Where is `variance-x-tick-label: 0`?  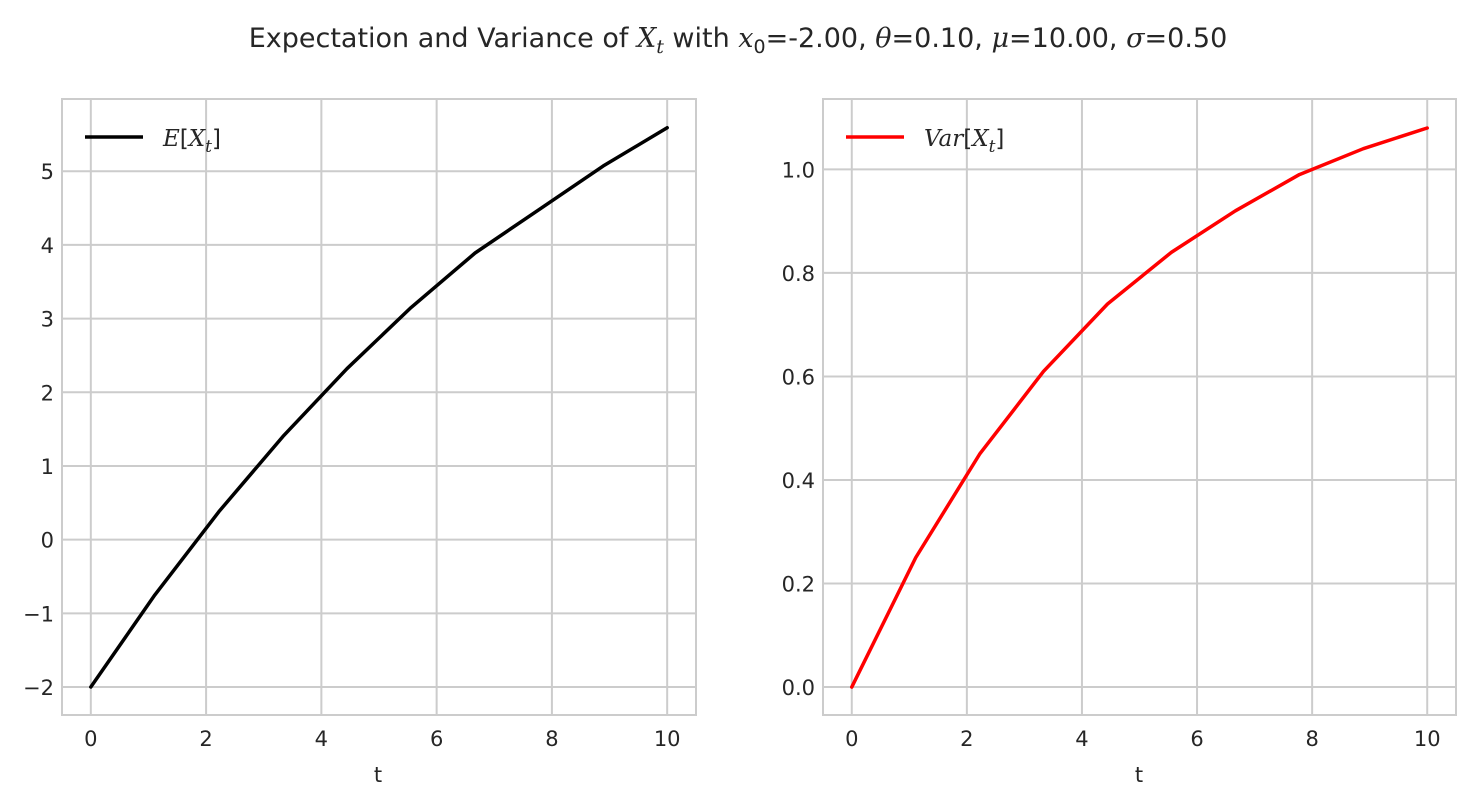 variance-x-tick-label: 0 is located at coordinates (851, 739).